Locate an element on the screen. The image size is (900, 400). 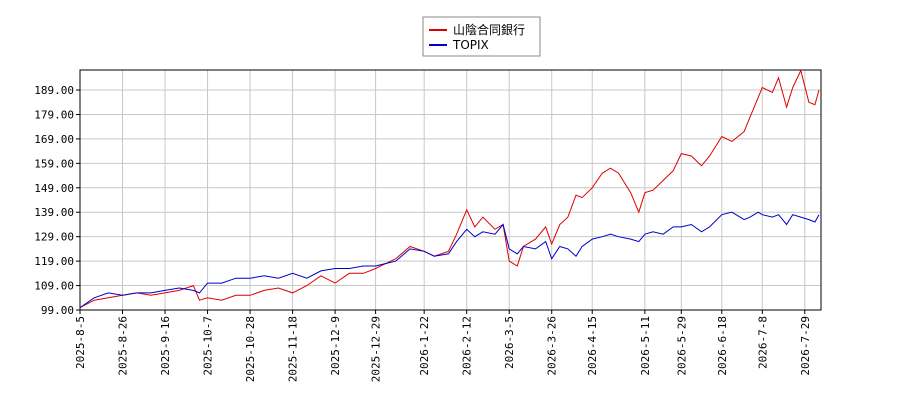
x-tick-label: 2025-10-28 is located at coordinates (250, 349).